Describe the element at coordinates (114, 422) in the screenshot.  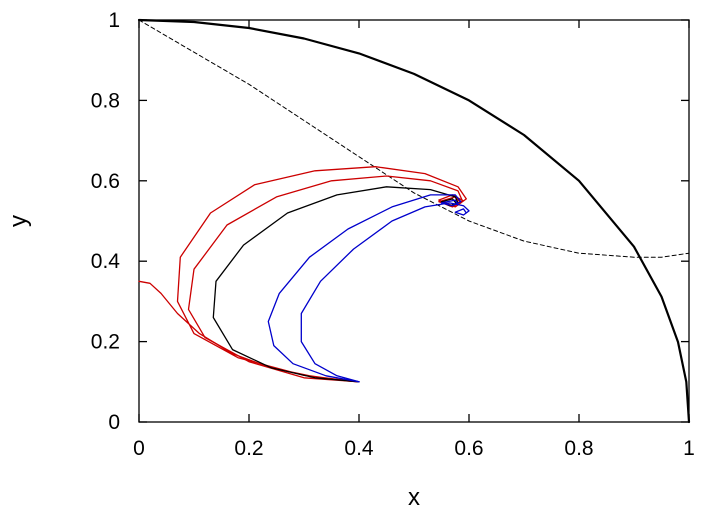
I see `y-tick-label: 0` at that location.